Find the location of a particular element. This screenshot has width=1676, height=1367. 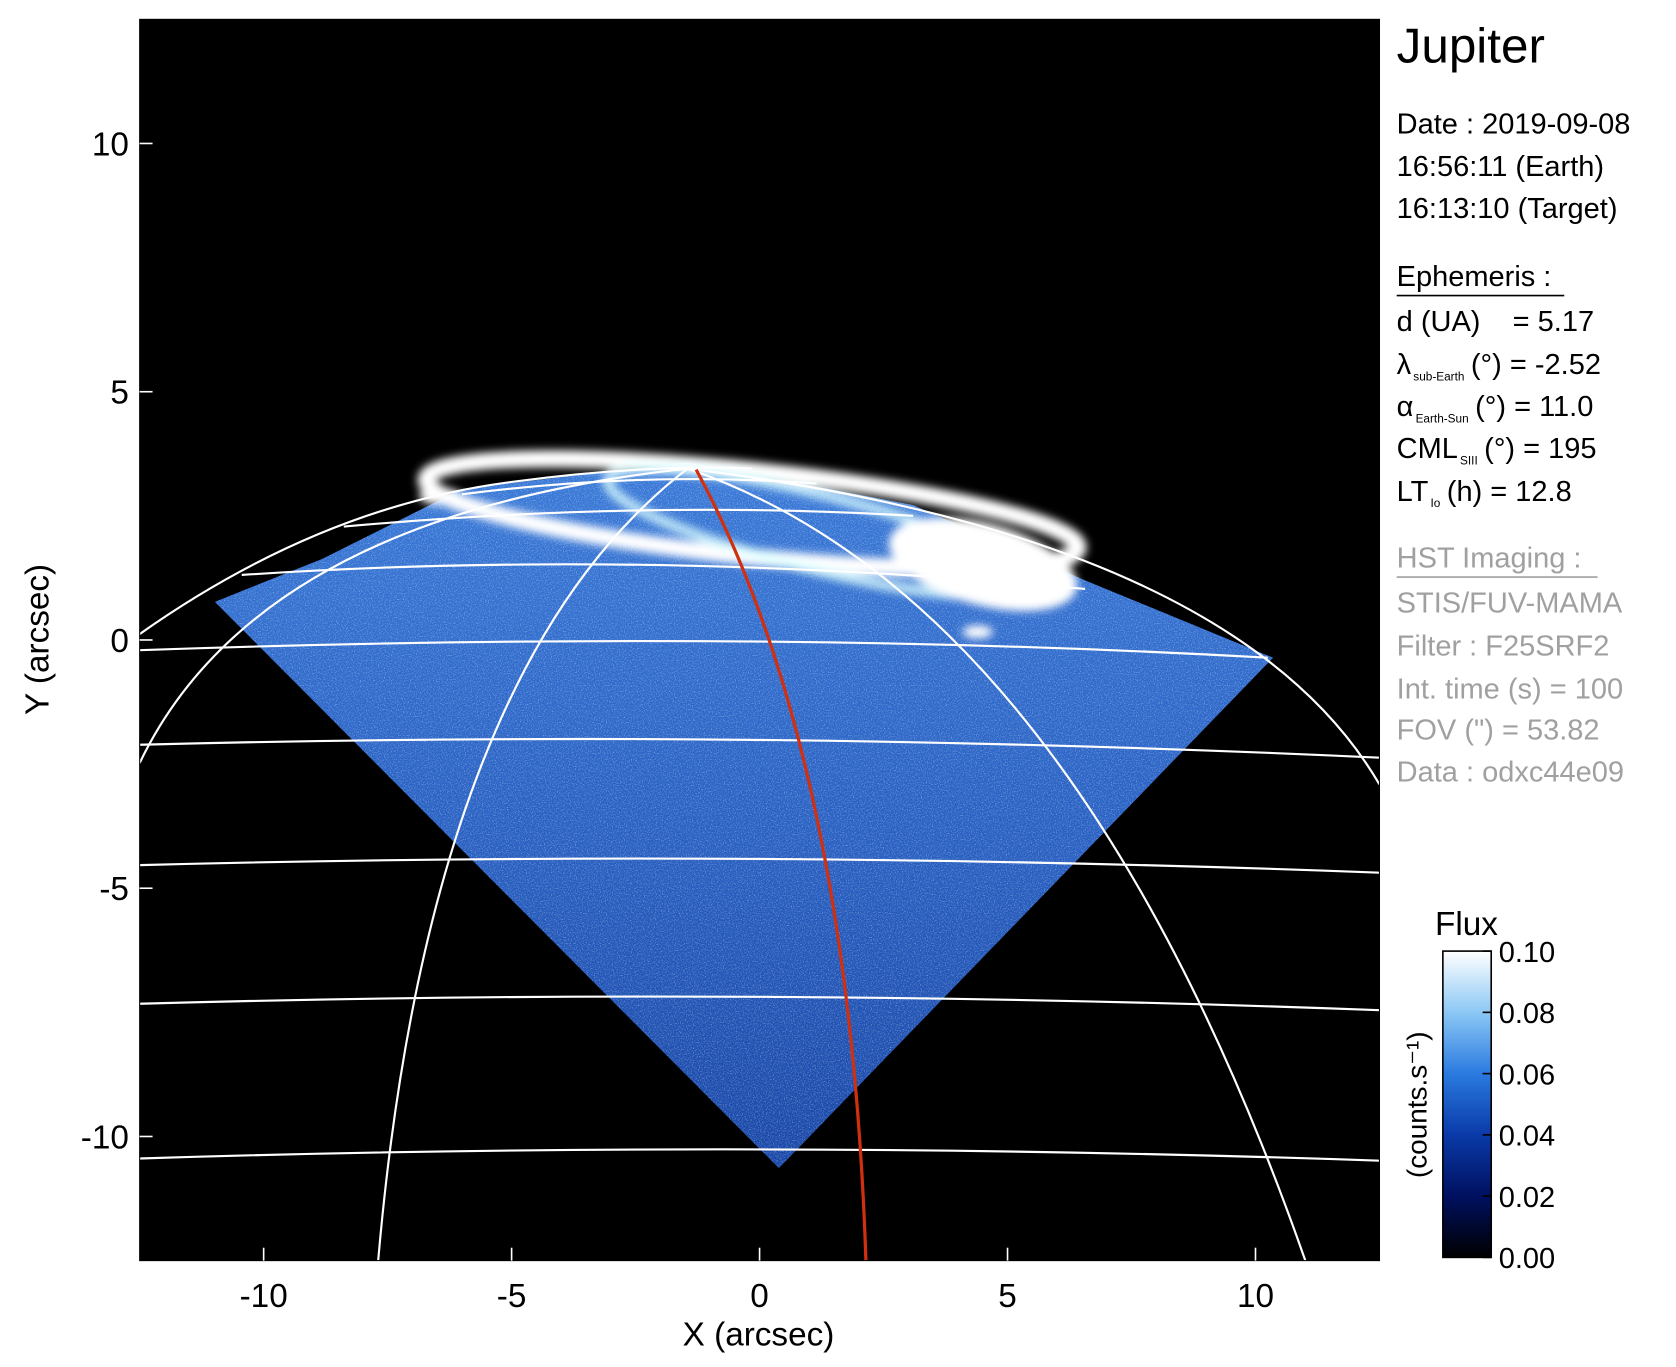

imaging-line: Filter : F25SRF2 is located at coordinates (1503, 647).